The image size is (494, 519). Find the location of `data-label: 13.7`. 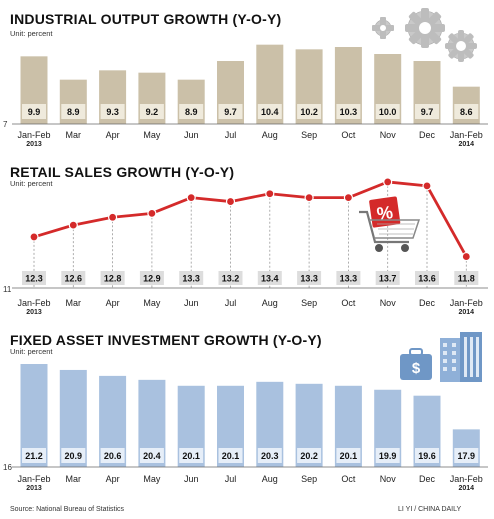

data-label: 13.7 is located at coordinates (388, 279).